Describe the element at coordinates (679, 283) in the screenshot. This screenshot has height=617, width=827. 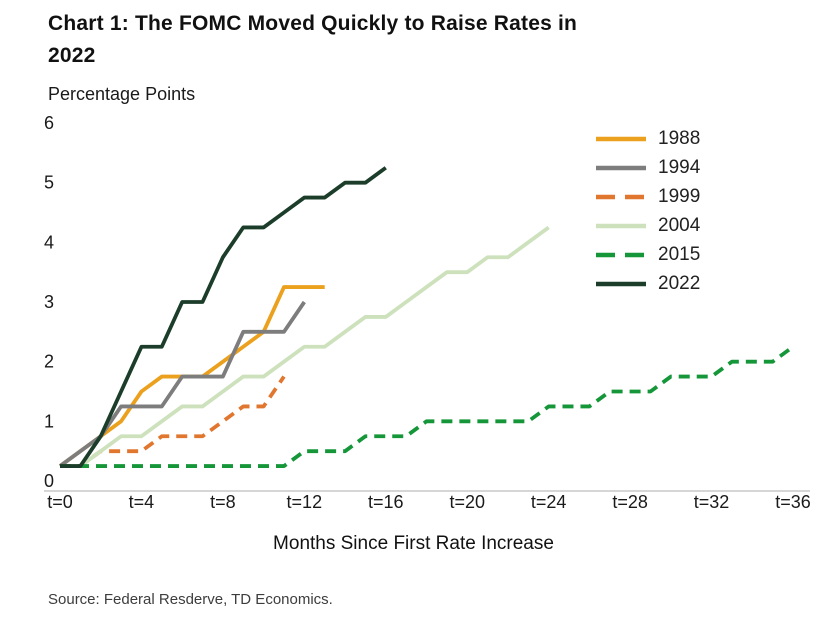
I see `legend-label-2022: 2022` at that location.